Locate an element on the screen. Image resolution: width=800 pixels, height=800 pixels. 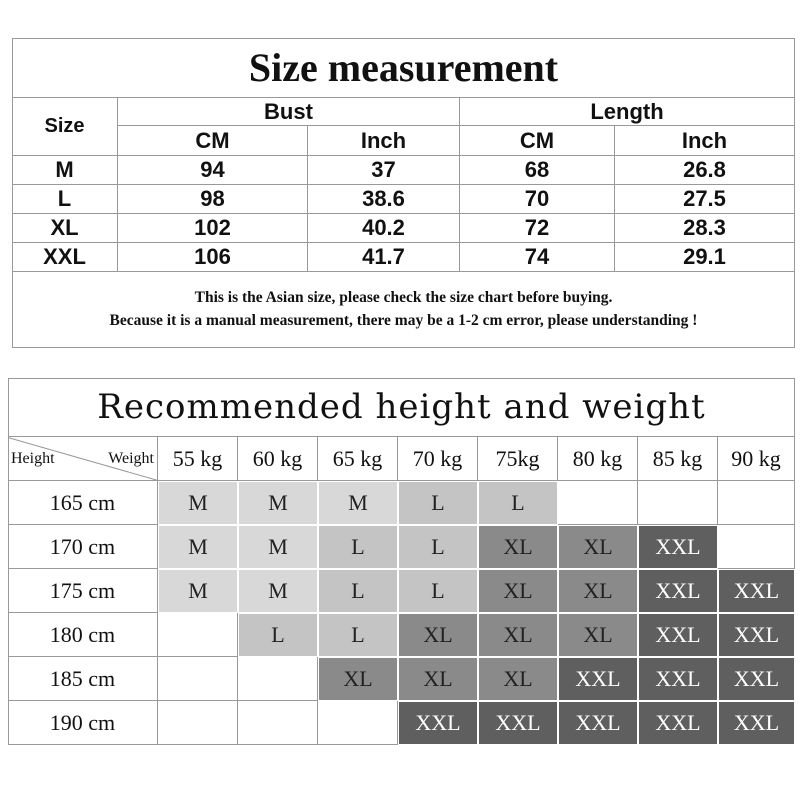
measure-cell: 40.2 is located at coordinates (384, 228).